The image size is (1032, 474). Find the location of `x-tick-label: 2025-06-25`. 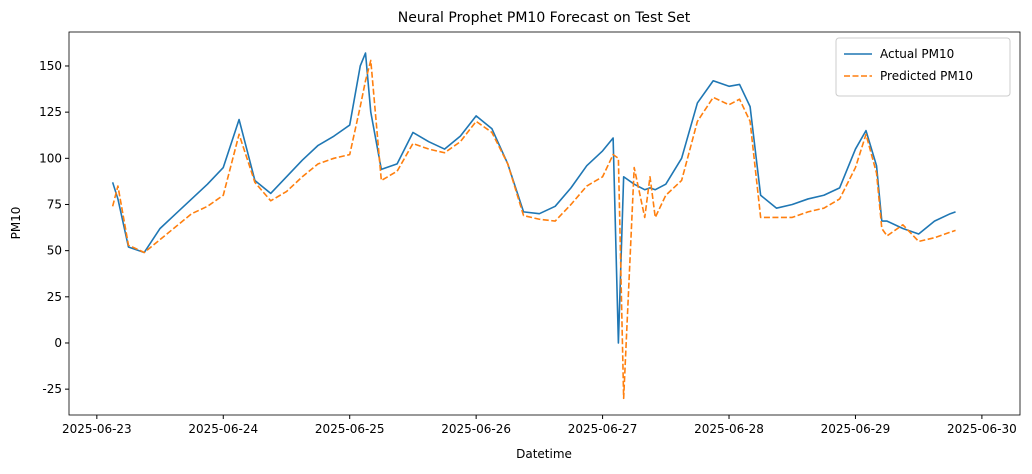

x-tick-label: 2025-06-25 is located at coordinates (350, 429).